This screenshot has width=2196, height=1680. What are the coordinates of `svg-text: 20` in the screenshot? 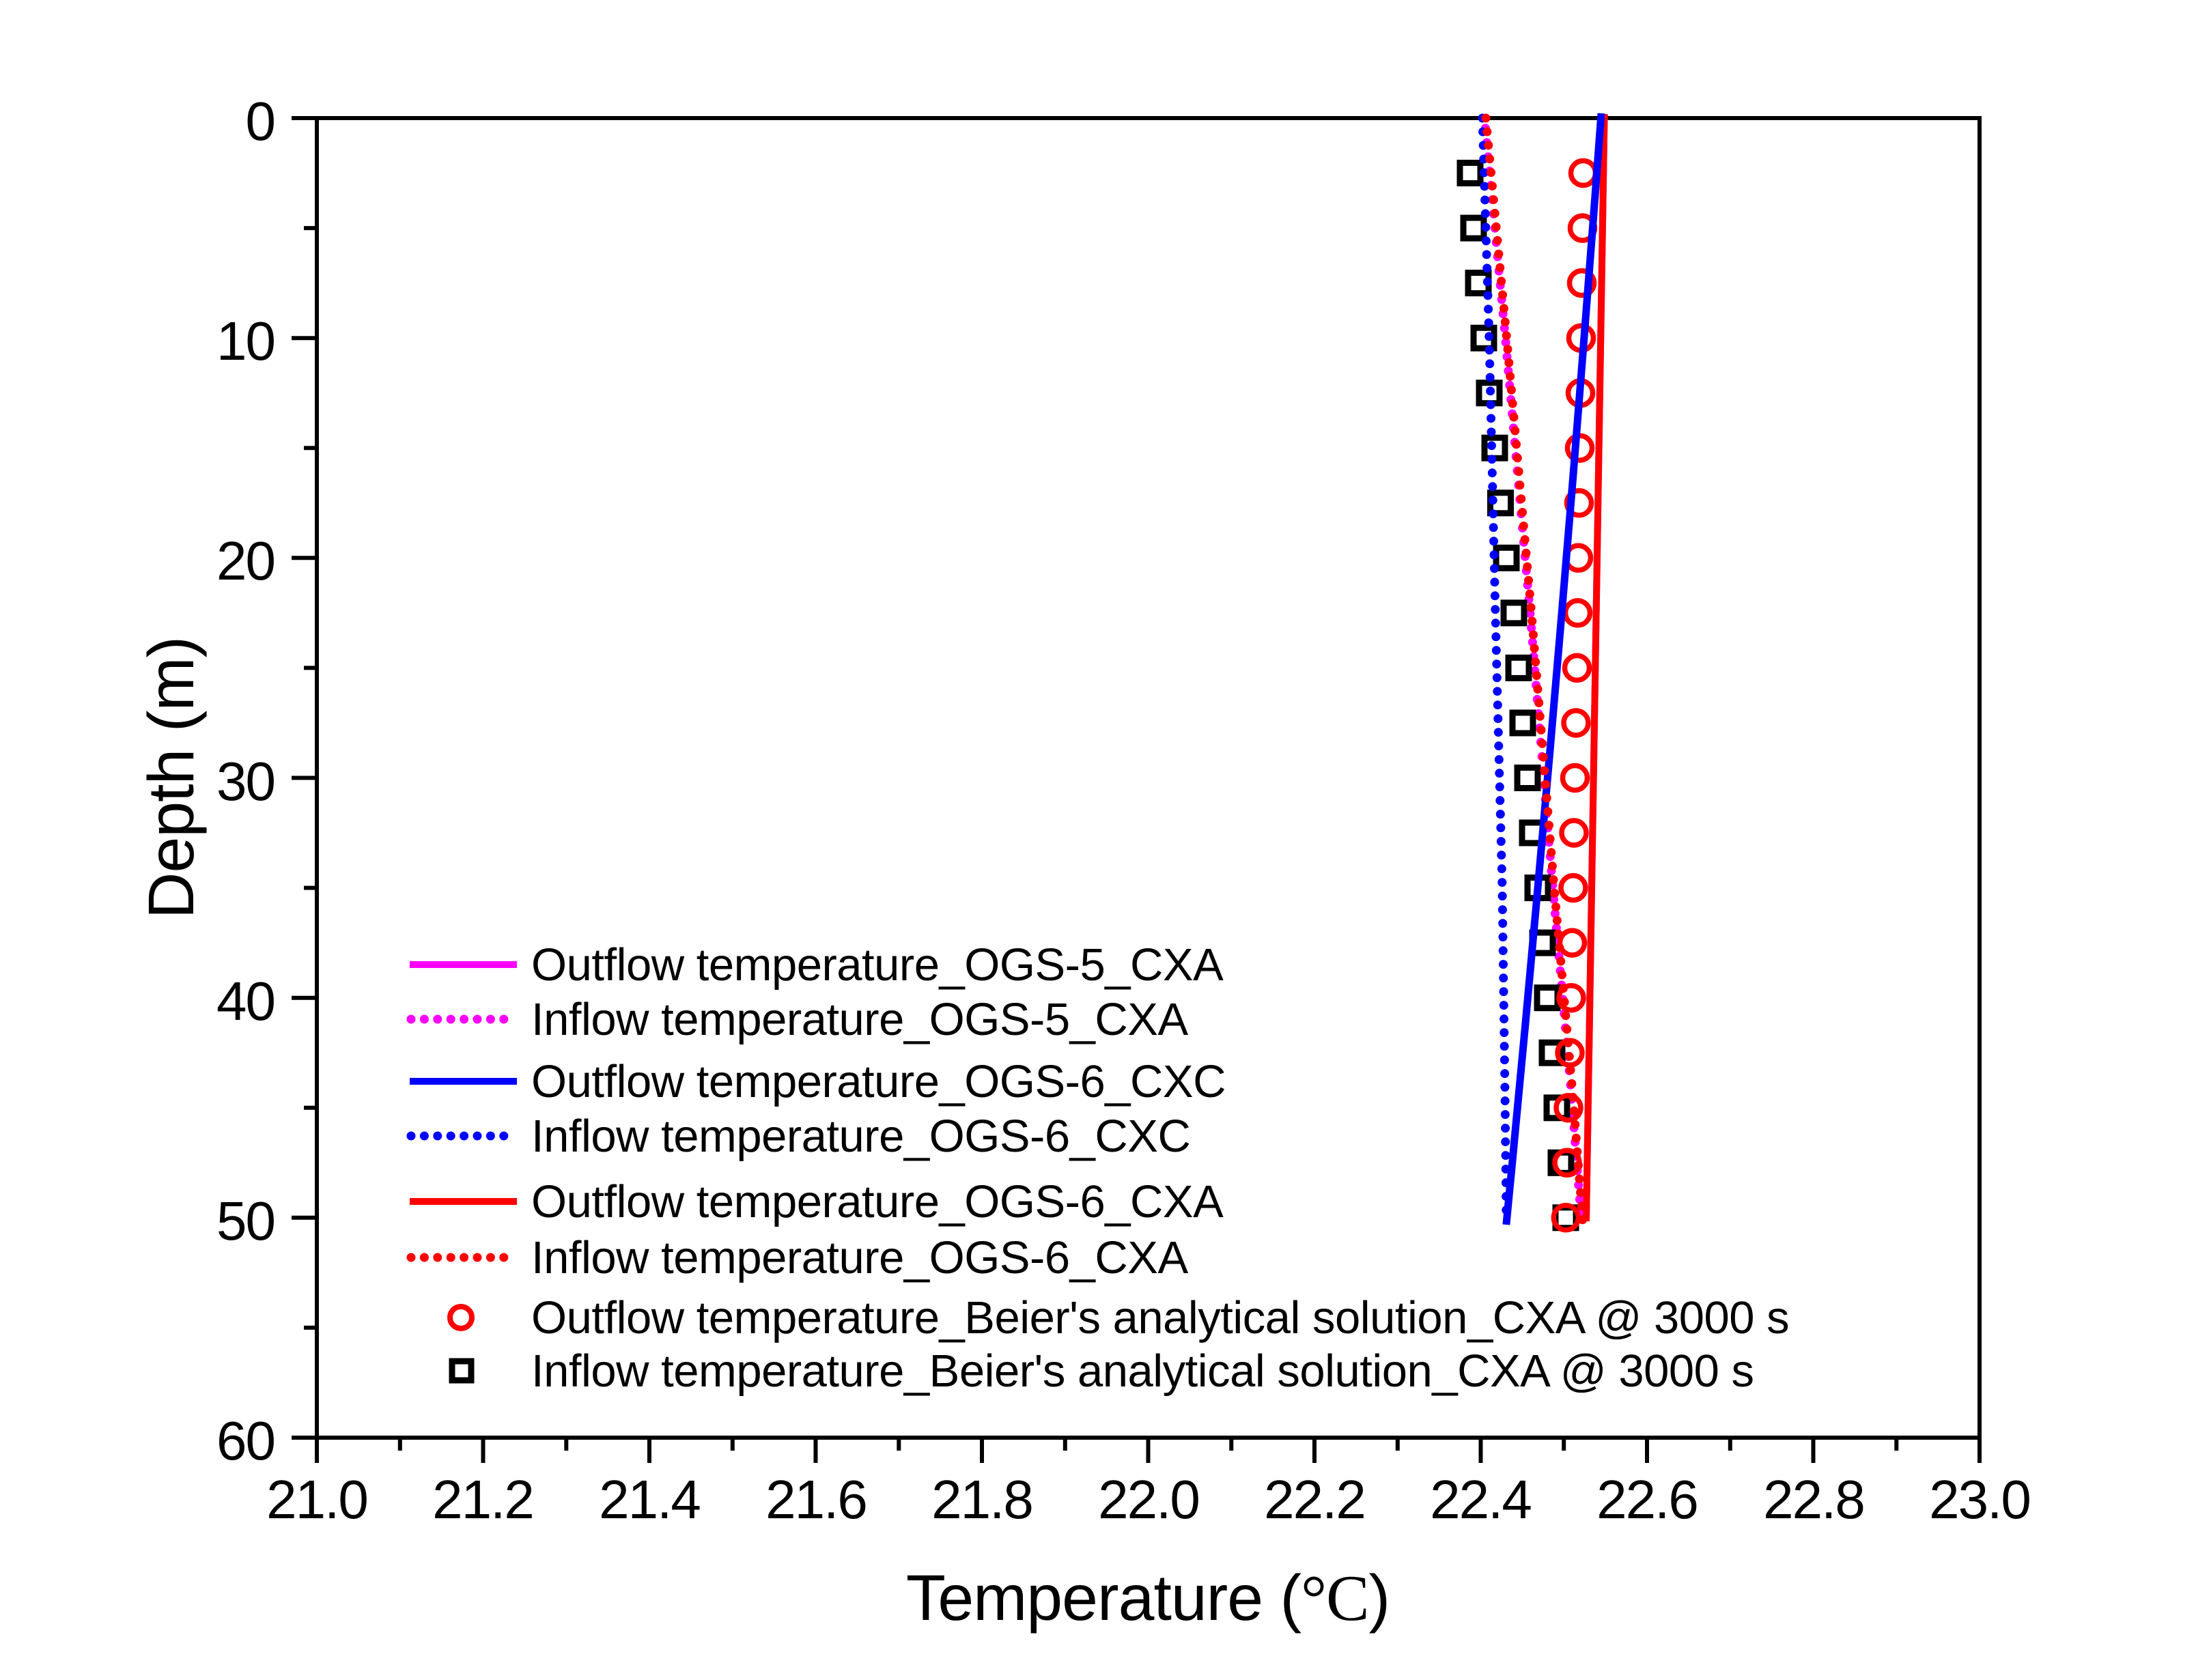 It's located at (245, 560).